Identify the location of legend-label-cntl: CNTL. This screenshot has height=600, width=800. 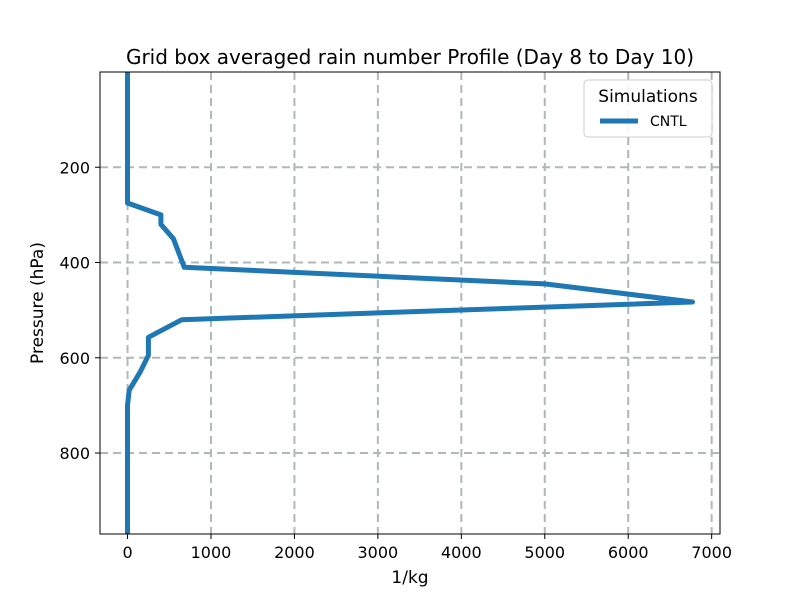
(668, 122).